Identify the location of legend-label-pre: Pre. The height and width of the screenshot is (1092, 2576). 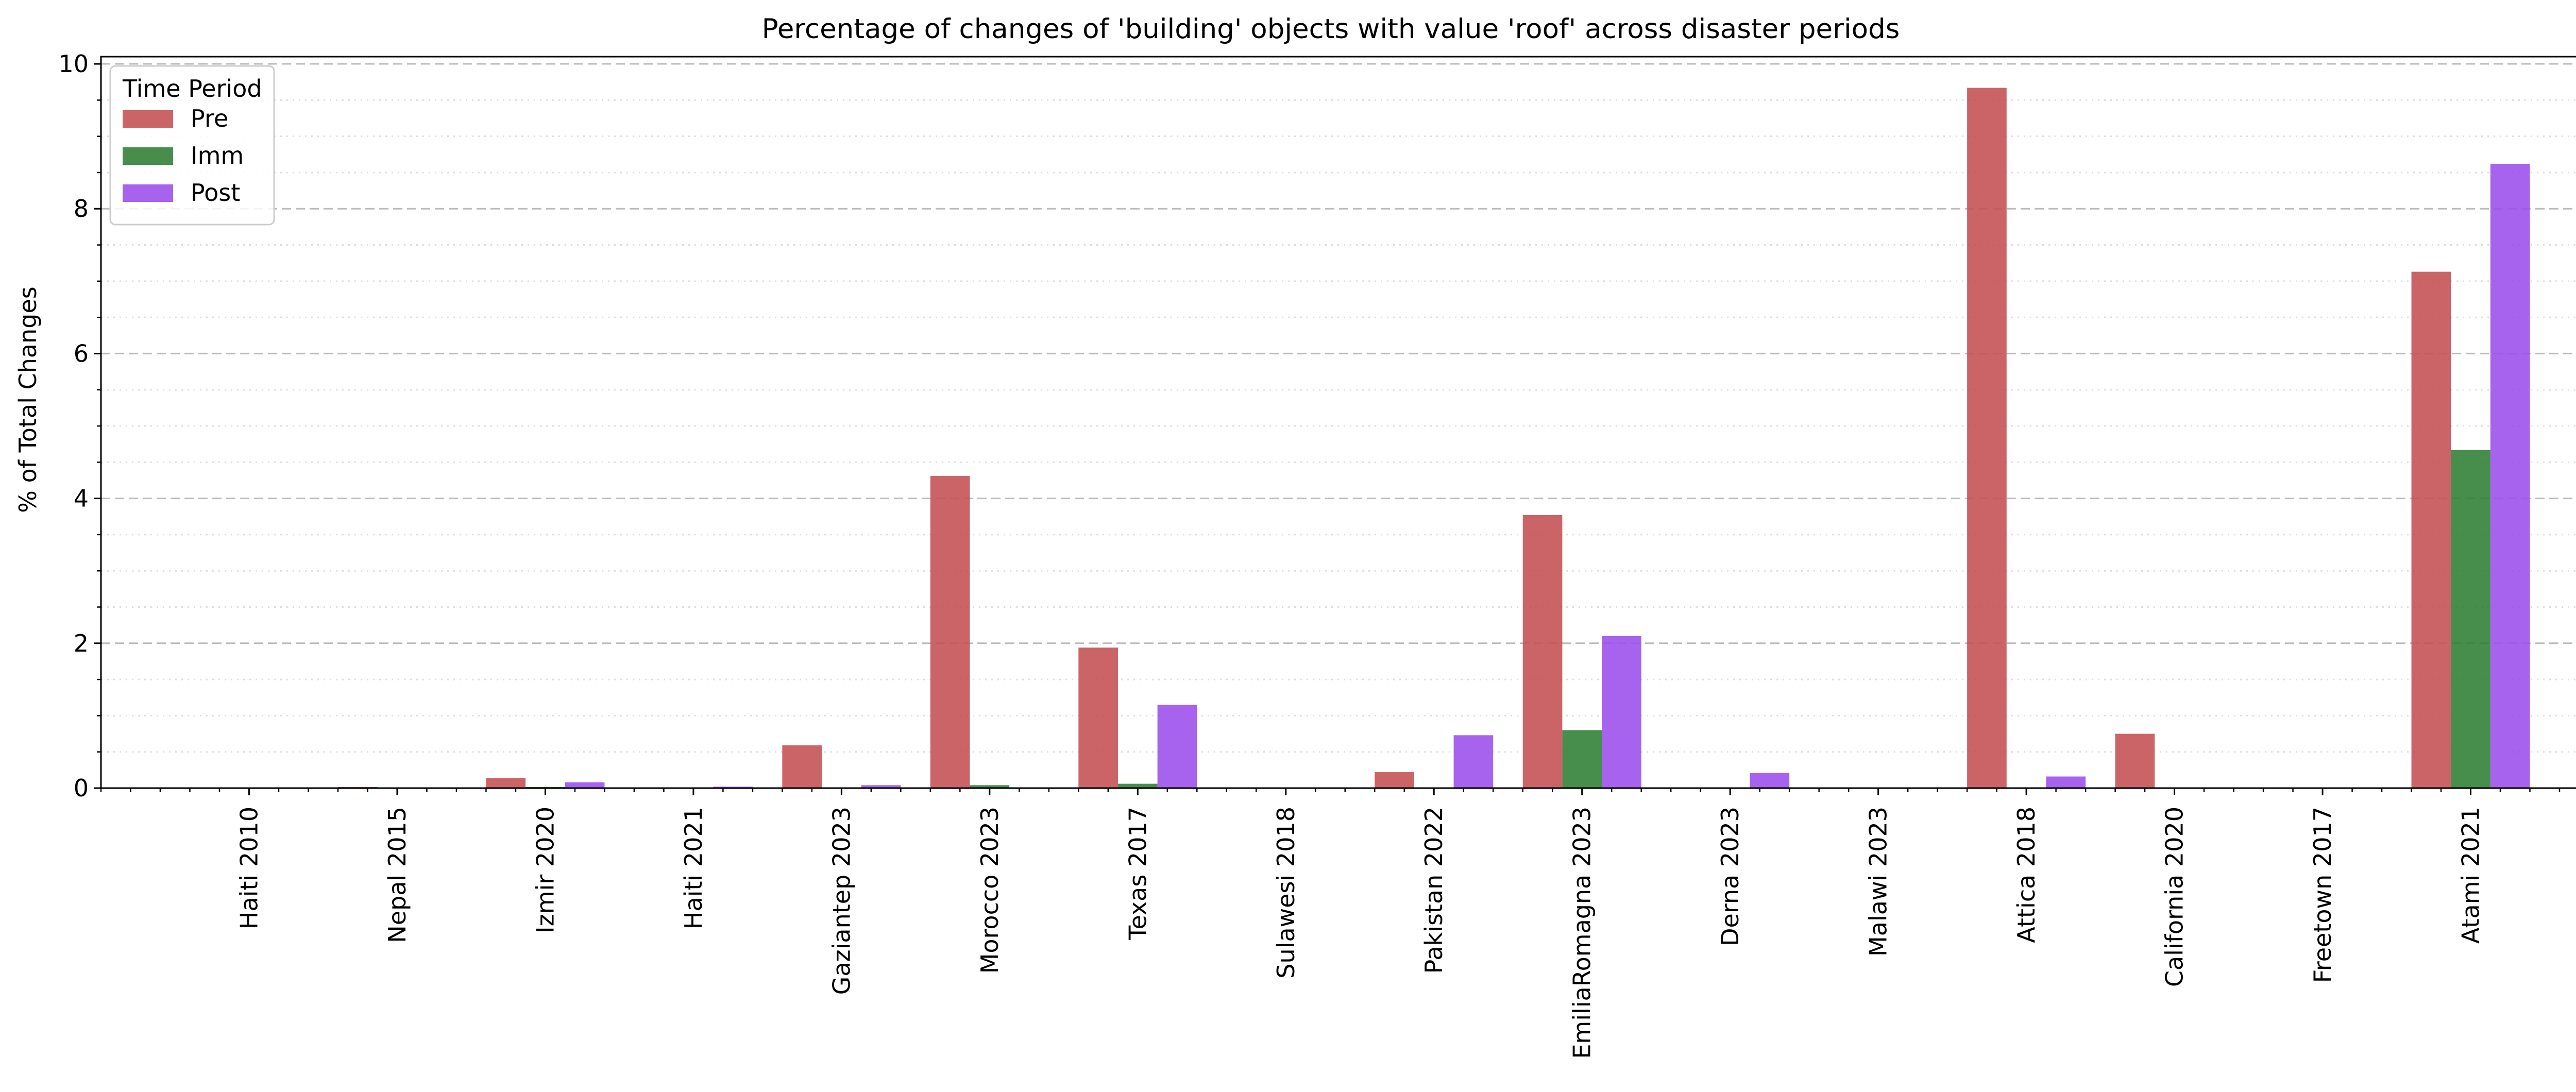
(209, 118).